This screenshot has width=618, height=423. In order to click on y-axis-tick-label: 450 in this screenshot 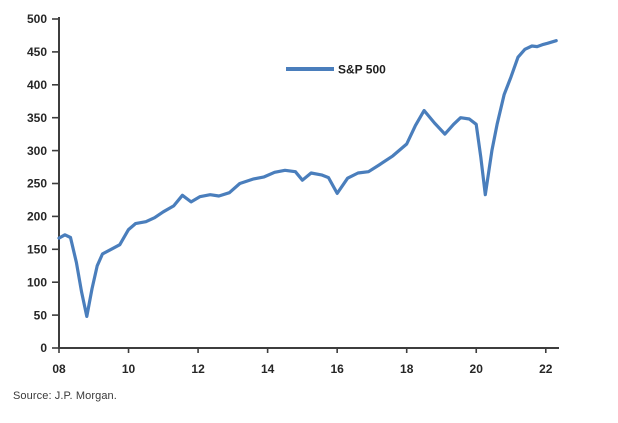, I will do `click(37, 52)`.